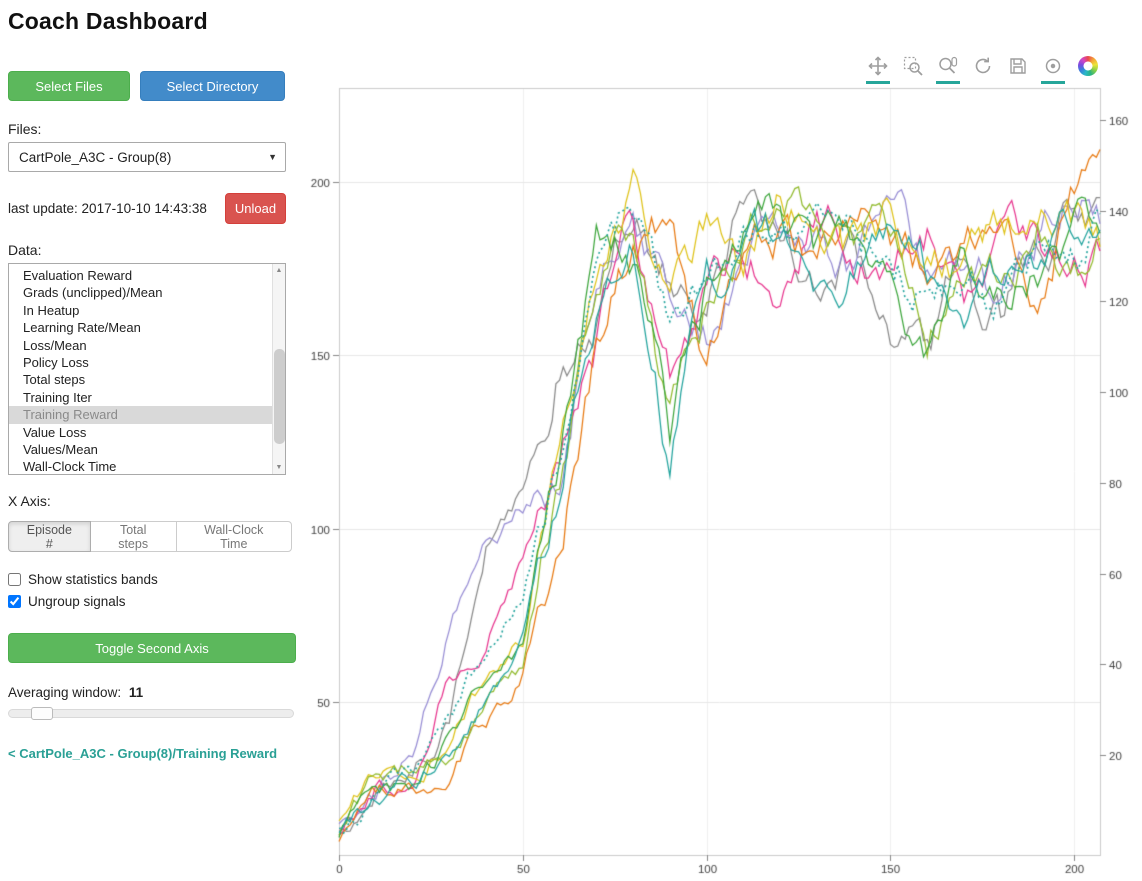  Describe the element at coordinates (14, 601) in the screenshot. I see `ungroup-signals-input` at that location.